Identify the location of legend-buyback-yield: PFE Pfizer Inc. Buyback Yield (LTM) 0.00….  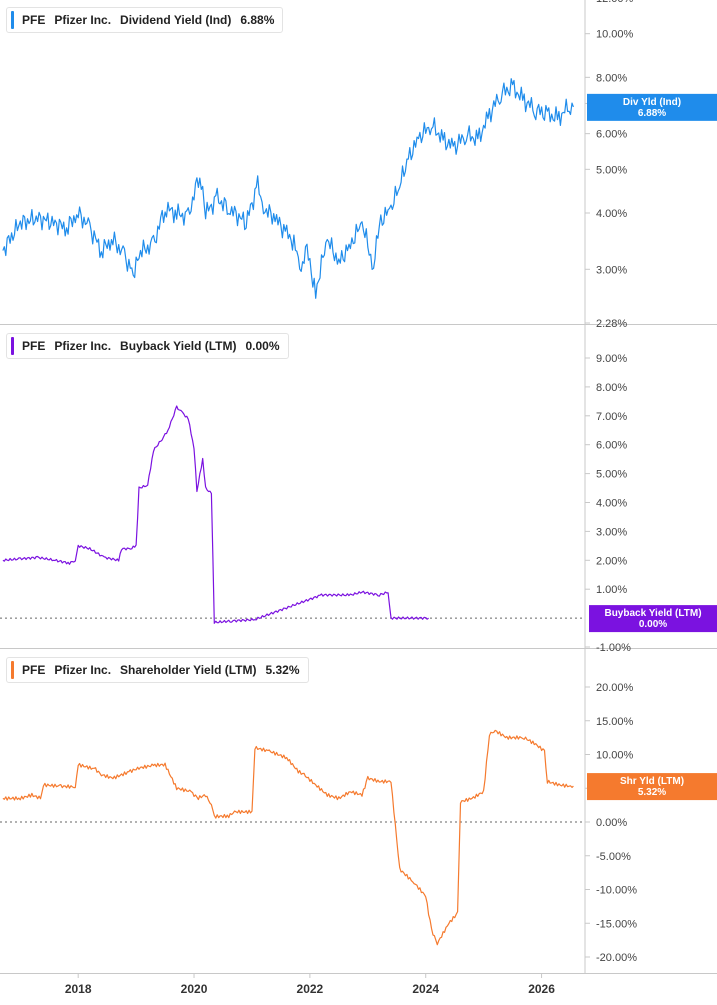
(147, 346).